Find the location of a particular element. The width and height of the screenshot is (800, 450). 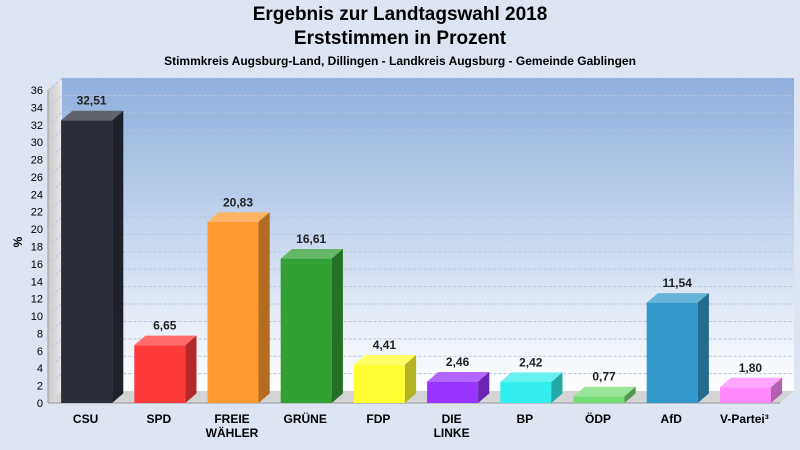

bar-value-label: 2,42 is located at coordinates (531, 362).